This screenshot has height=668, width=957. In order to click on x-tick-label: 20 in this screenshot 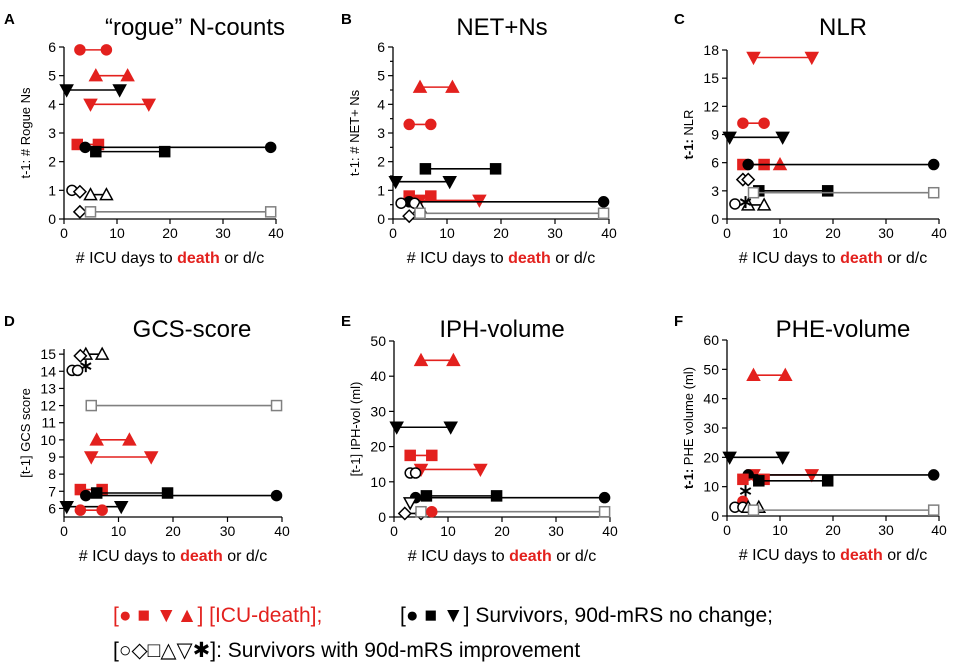, I will do `click(173, 531)`.